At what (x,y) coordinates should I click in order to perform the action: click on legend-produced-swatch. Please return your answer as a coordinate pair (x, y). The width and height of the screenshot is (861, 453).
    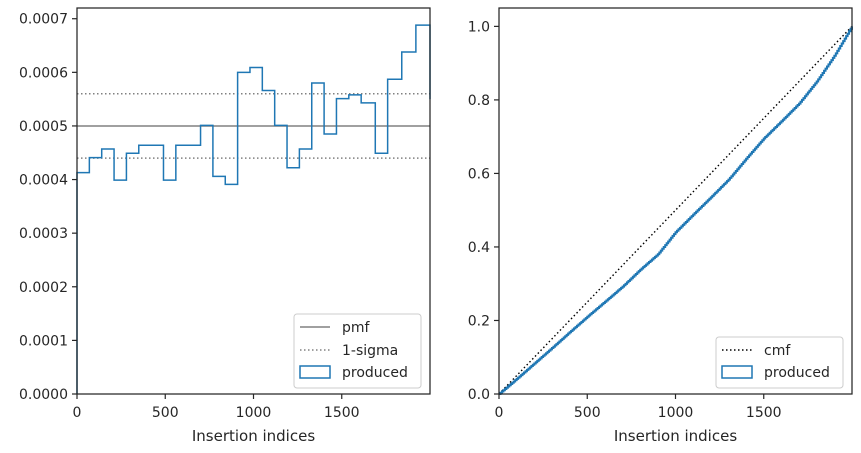
    Looking at the image, I should click on (315, 372).